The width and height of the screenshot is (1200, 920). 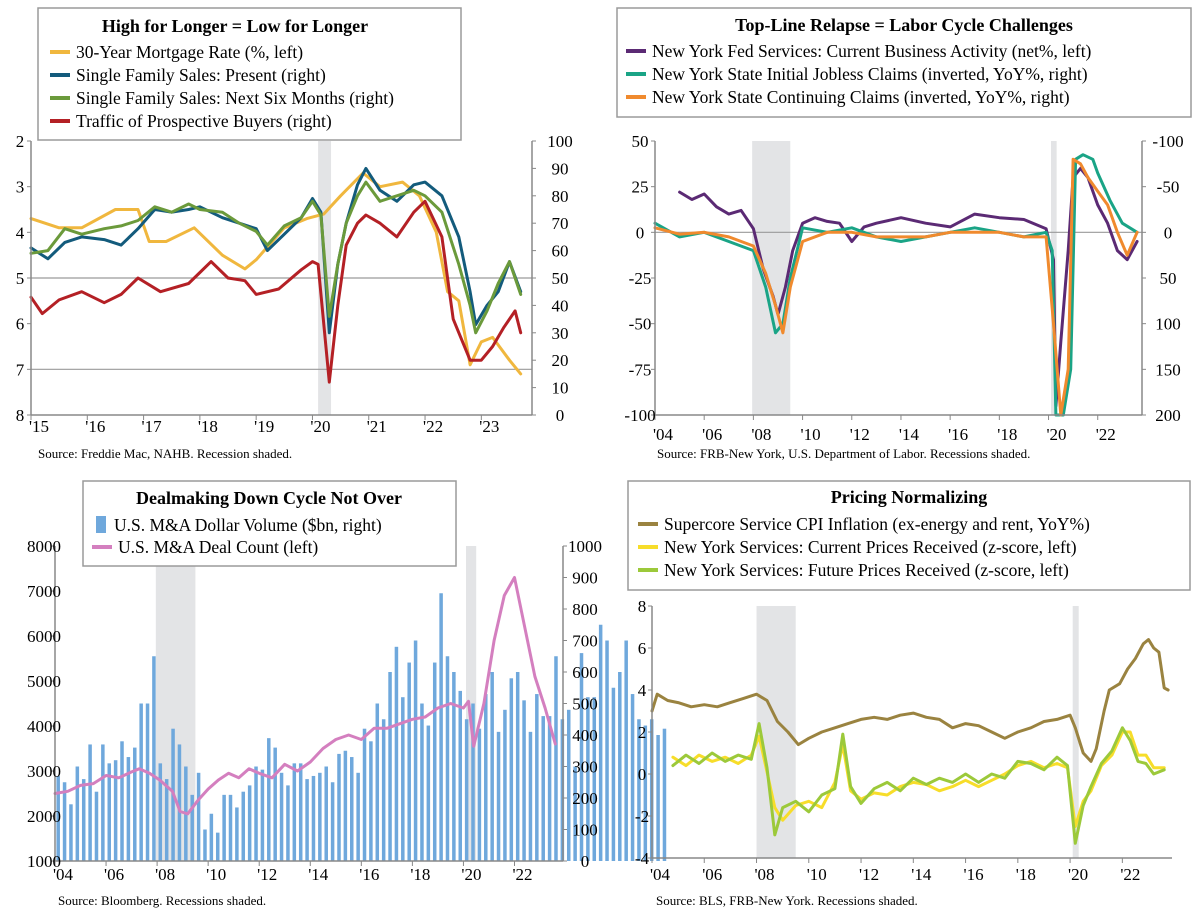 I want to click on x-tick-label: '17, so click(x=152, y=426).